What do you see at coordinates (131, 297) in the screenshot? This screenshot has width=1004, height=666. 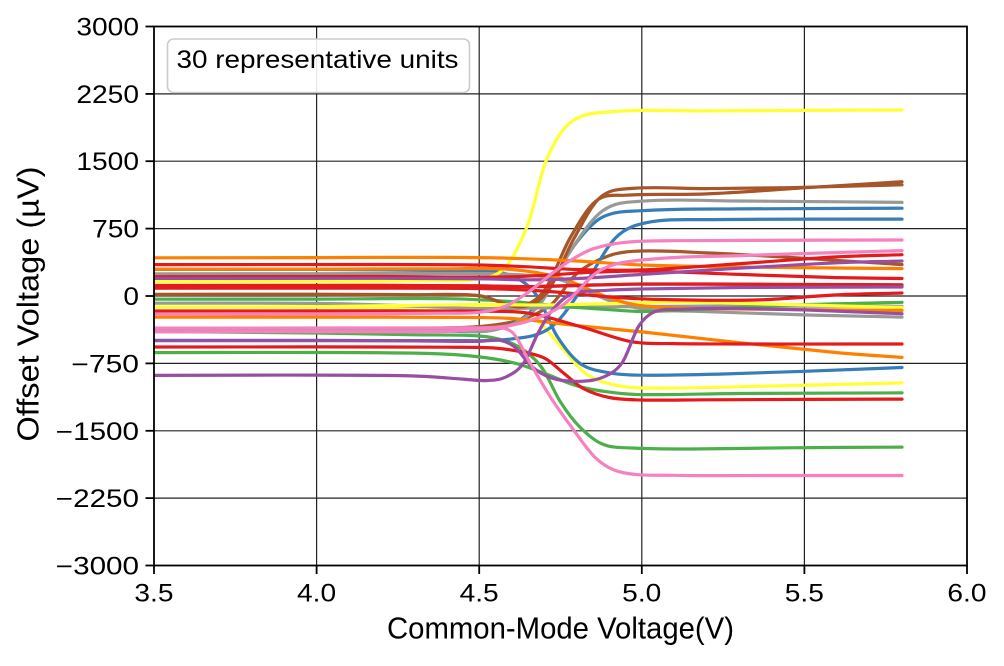 I see `svg-text: 0` at bounding box center [131, 297].